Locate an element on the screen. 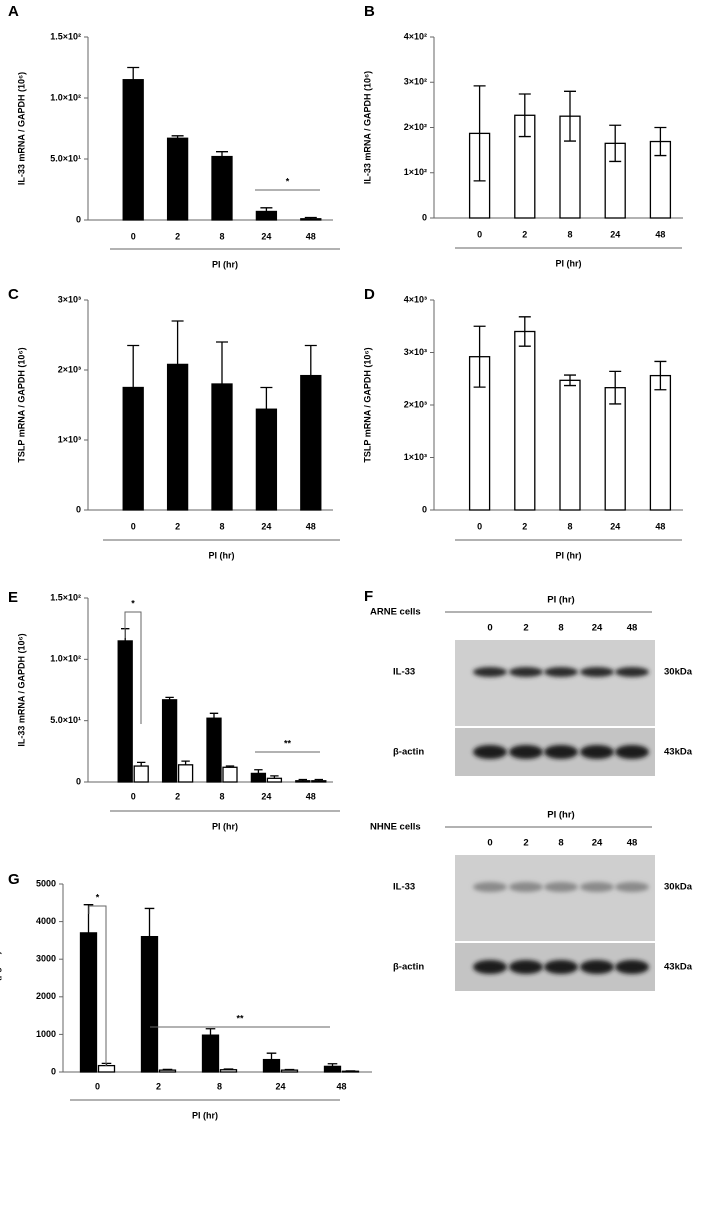  y-tick-label: 1×10³ is located at coordinates (415, 457).